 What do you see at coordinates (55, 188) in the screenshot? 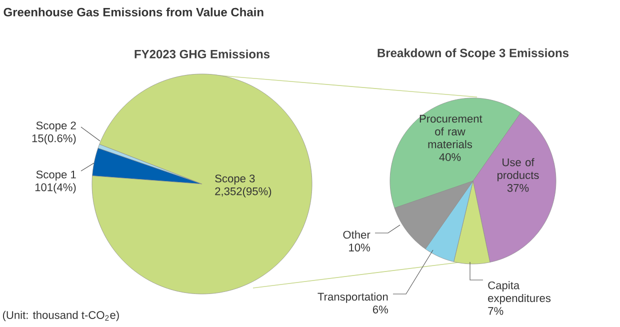
I see `data-label: 101(4%)` at bounding box center [55, 188].